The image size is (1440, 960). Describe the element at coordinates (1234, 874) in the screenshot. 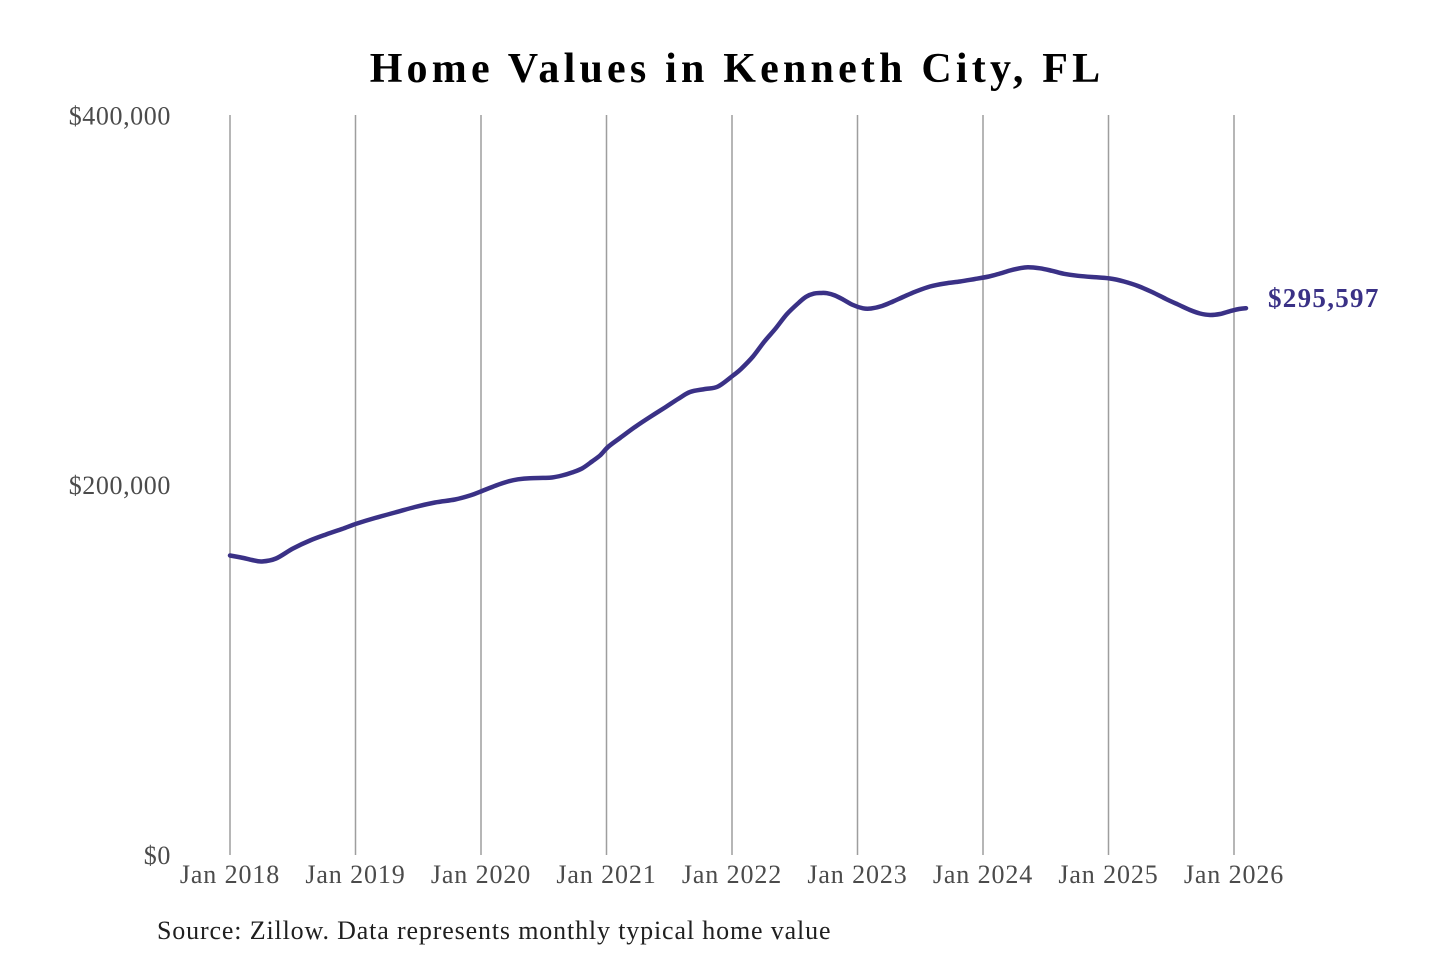

I see `svg-text: Jan 2026` at that location.